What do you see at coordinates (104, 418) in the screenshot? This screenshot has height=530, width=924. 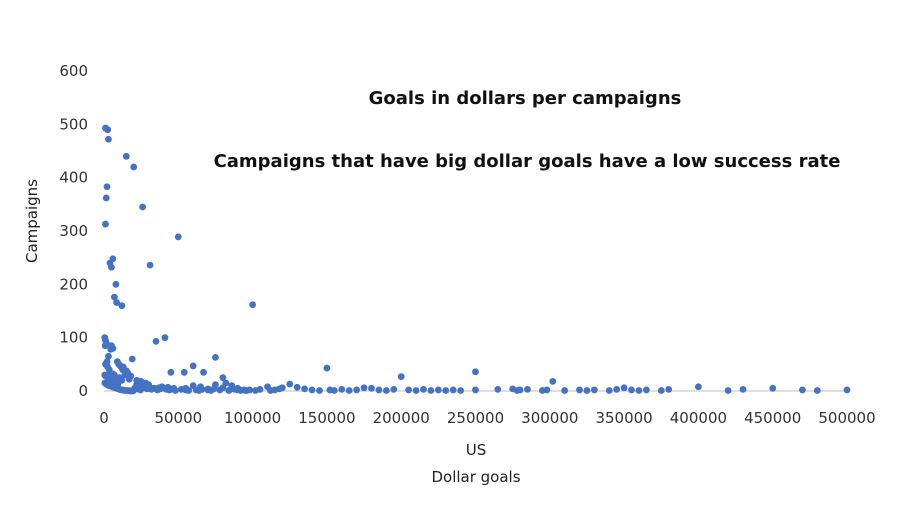 I see `x-tick-label: 0` at bounding box center [104, 418].